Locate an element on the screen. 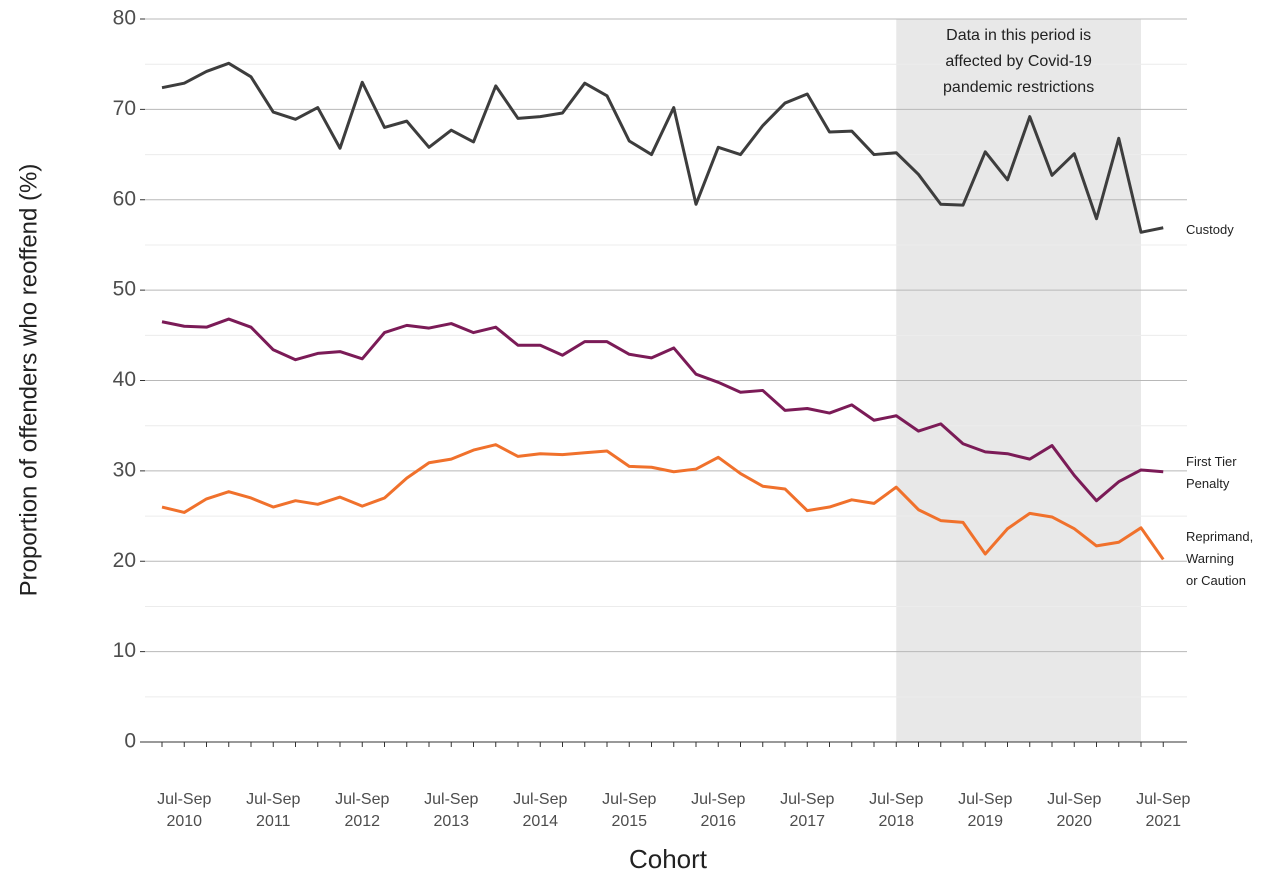 This screenshot has width=1277, height=876. x-tick-label-line: 2013 is located at coordinates (451, 821).